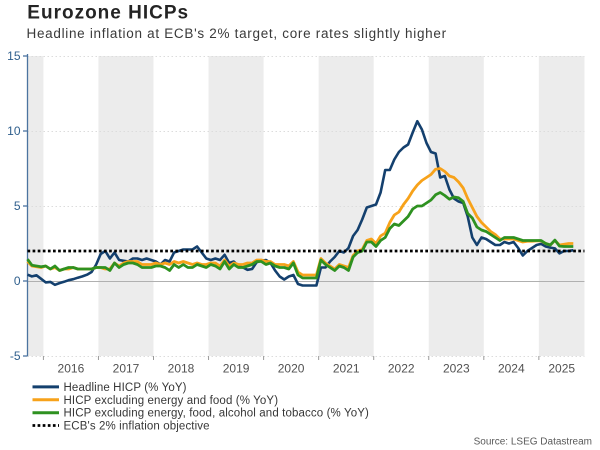 The image size is (600, 450). I want to click on svg-text: Eurozone HICPs, so click(108, 13).